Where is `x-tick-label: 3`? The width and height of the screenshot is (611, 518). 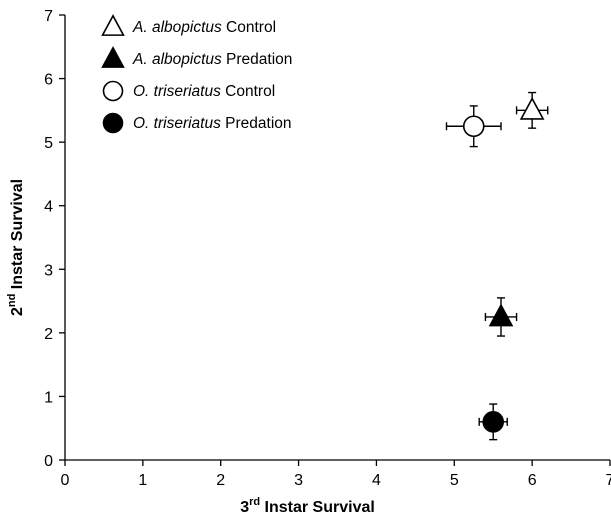
x-tick-label: 3 is located at coordinates (298, 480).